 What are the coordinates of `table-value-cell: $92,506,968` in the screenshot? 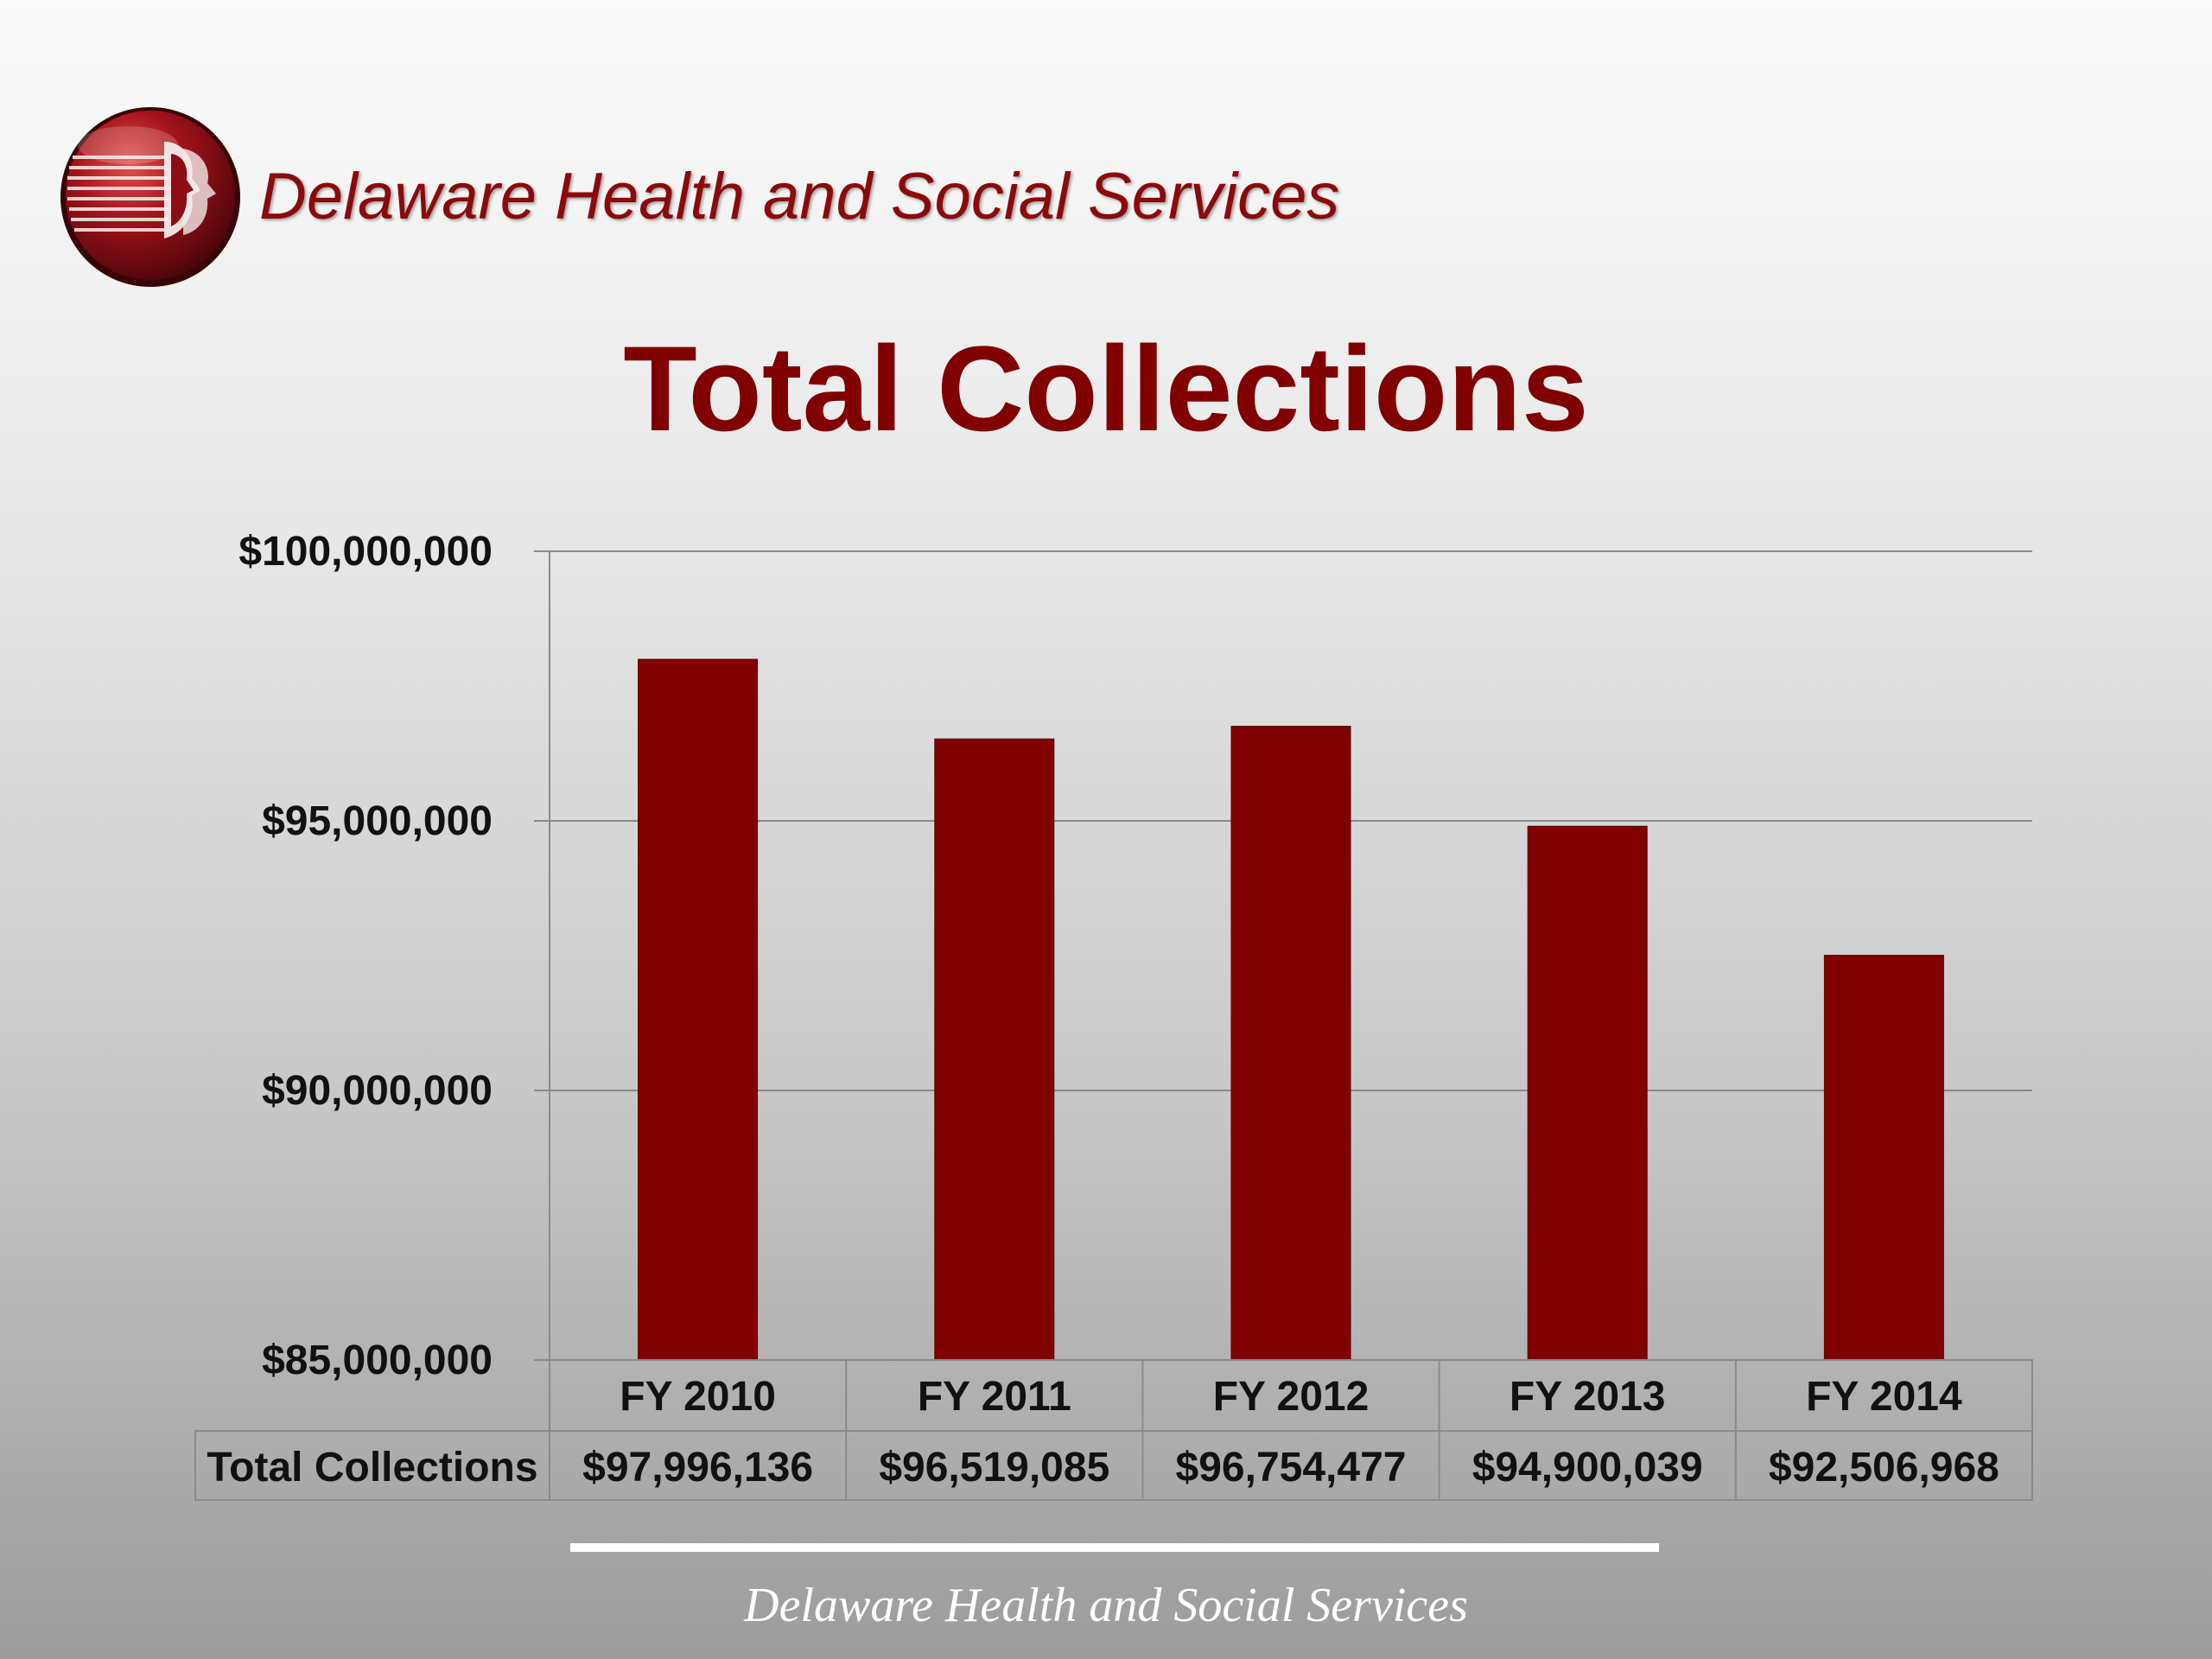 It's located at (1884, 1468).